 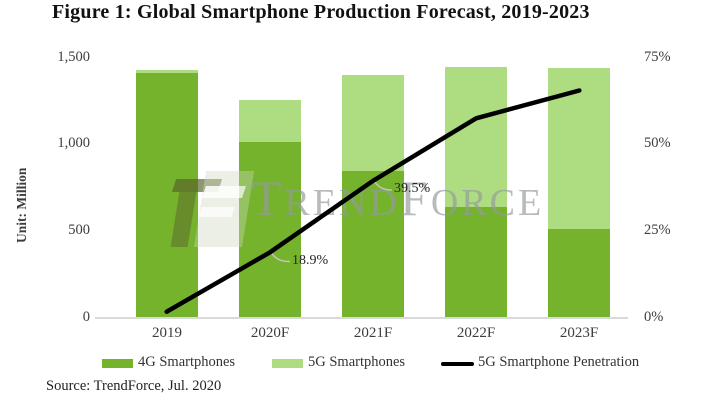 I want to click on bar-2021f-5g, so click(x=373, y=123).